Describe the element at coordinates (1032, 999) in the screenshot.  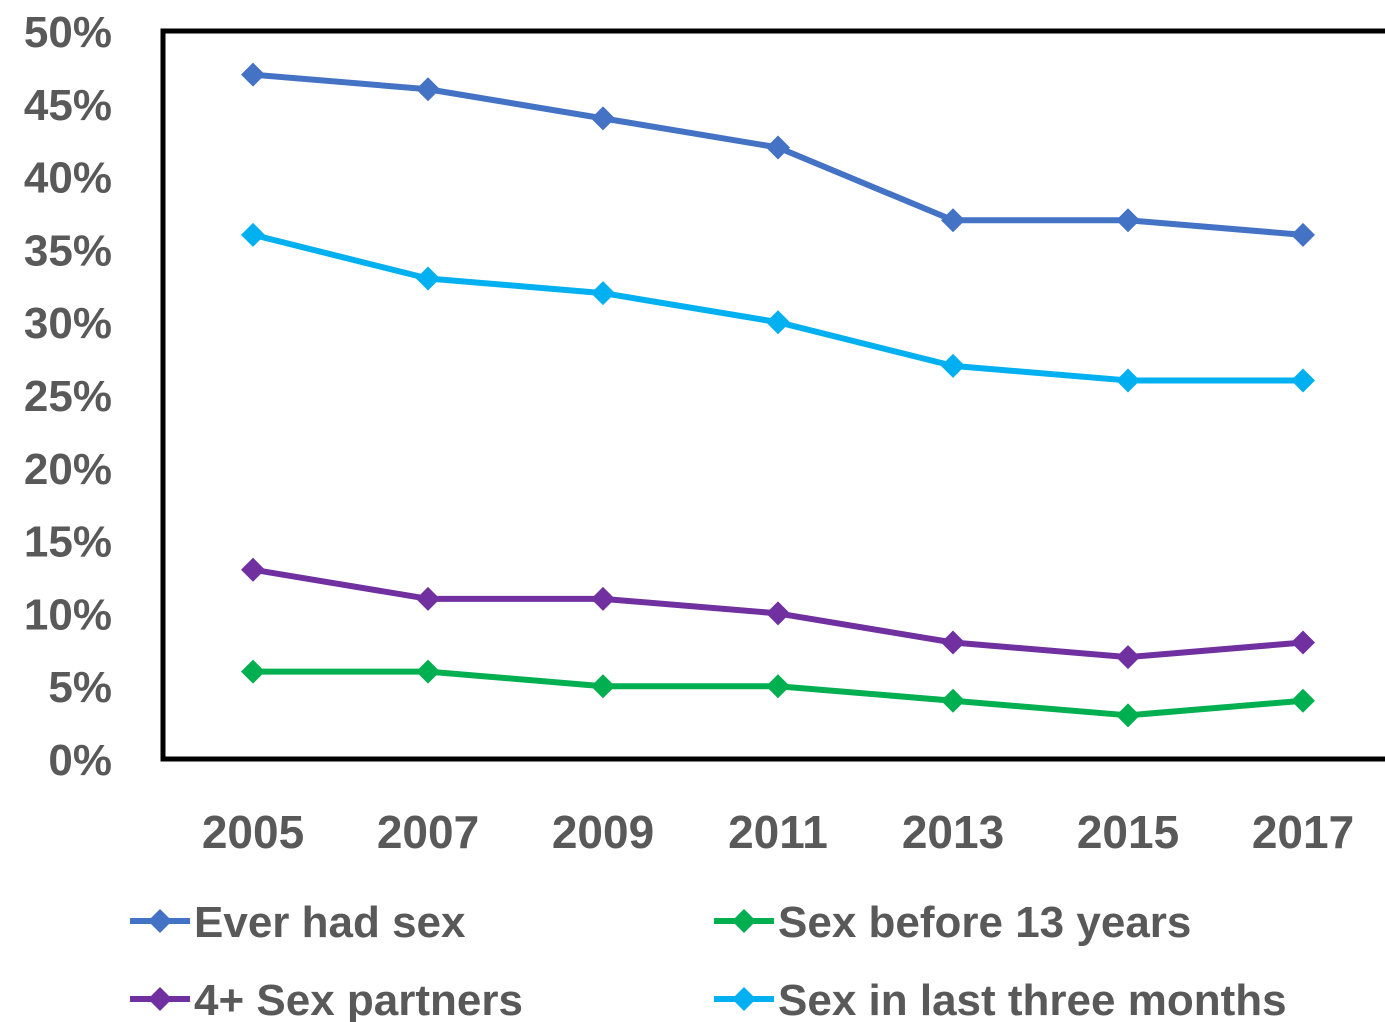
I see `legend-label: Sex in last three months` at that location.